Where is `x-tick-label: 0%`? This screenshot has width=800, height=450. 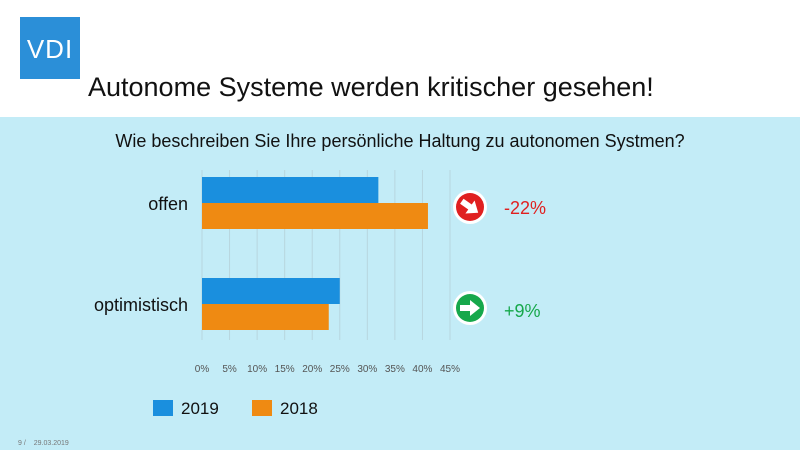
x-tick-label: 0% is located at coordinates (202, 369).